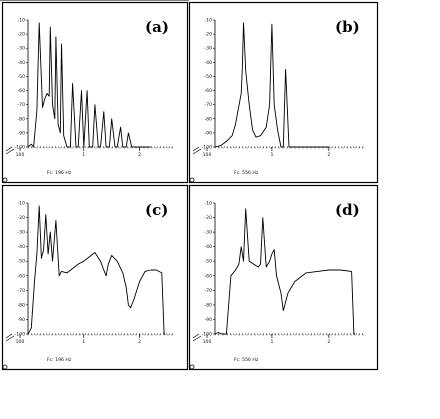 This screenshot has height=419, width=440. Describe the element at coordinates (347, 27) in the screenshot. I see `panel-label: (b)` at that location.